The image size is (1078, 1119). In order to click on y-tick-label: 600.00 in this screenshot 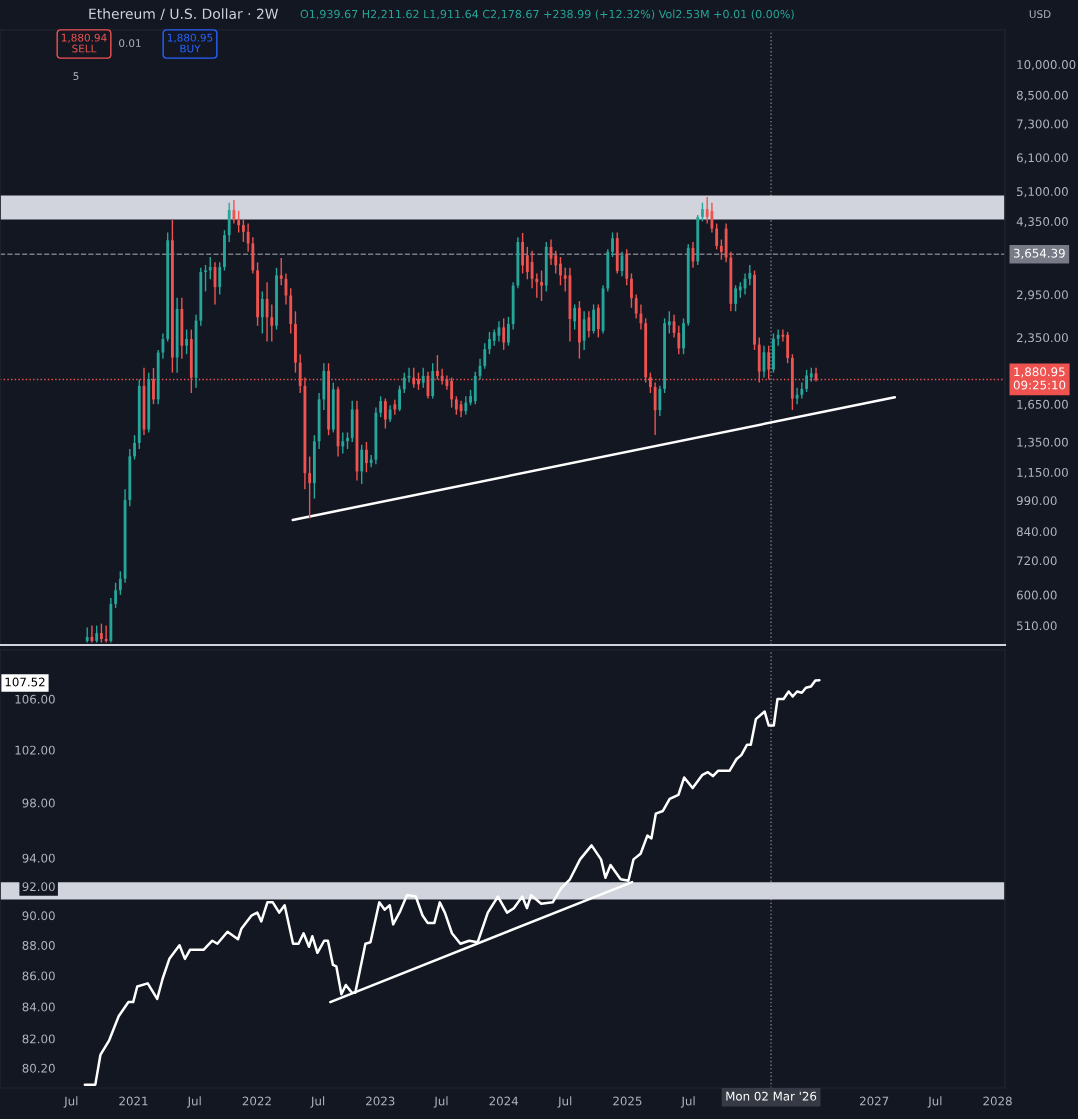, I will do `click(1036, 595)`.